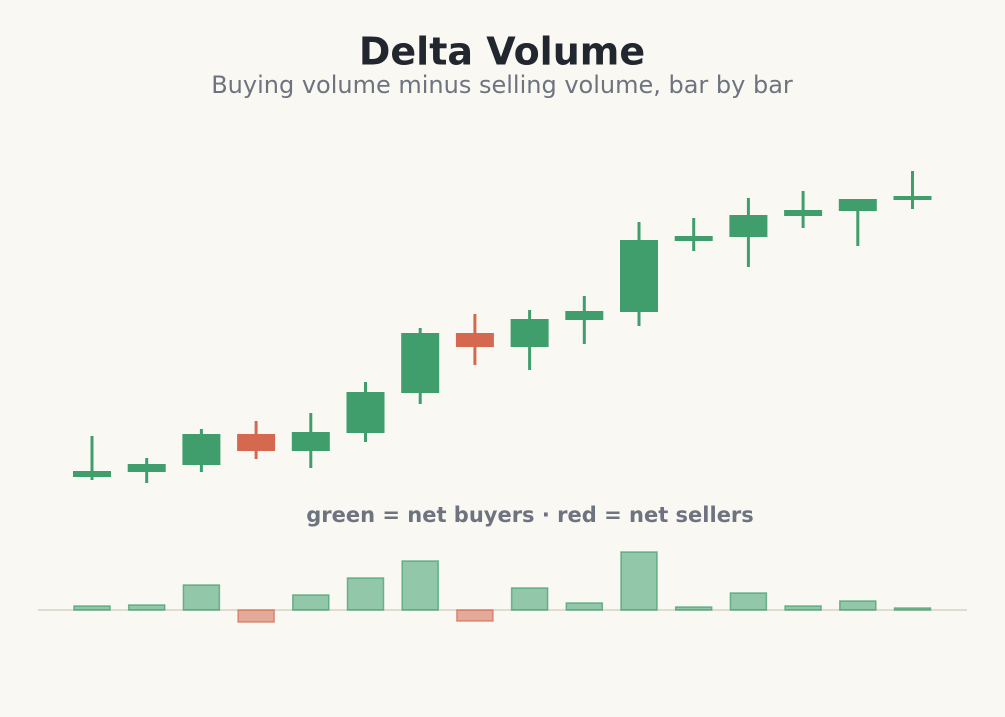  What do you see at coordinates (530, 515) in the screenshot?
I see `annotation: green = net buyers · red = net sellers` at bounding box center [530, 515].